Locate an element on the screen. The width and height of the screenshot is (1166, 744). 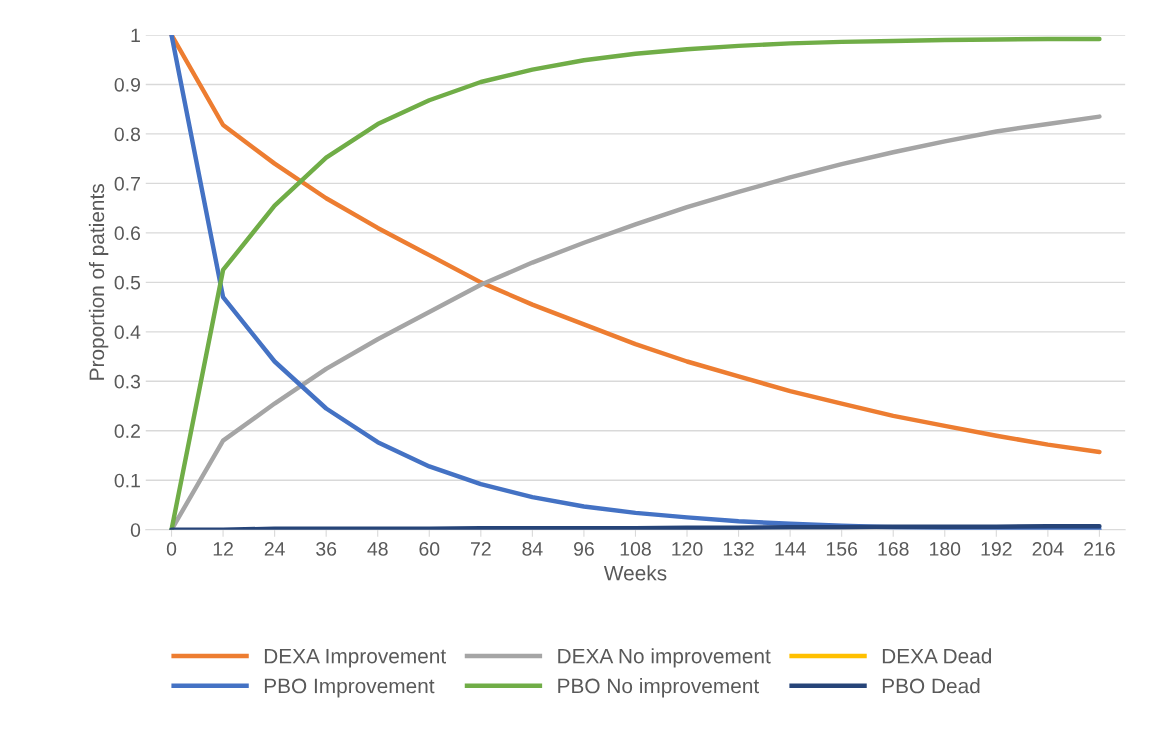
y-tick-label: 0.3 is located at coordinates (127, 381).